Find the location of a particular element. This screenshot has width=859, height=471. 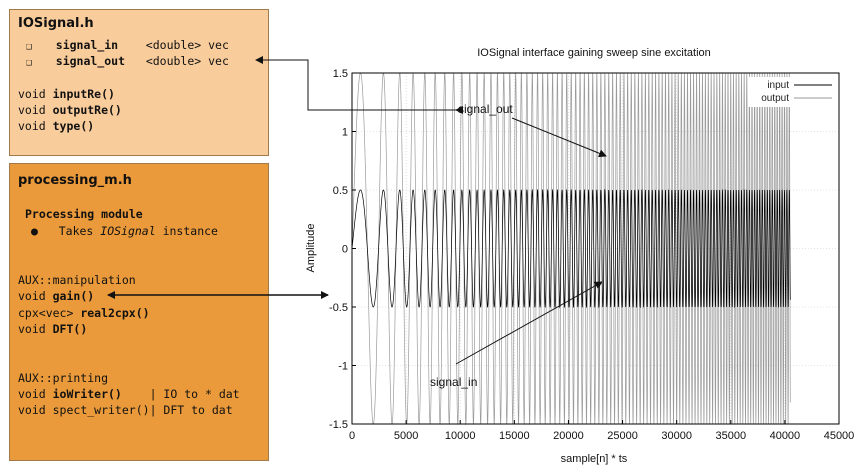

printing-header: AUX::printing is located at coordinates (63, 378).